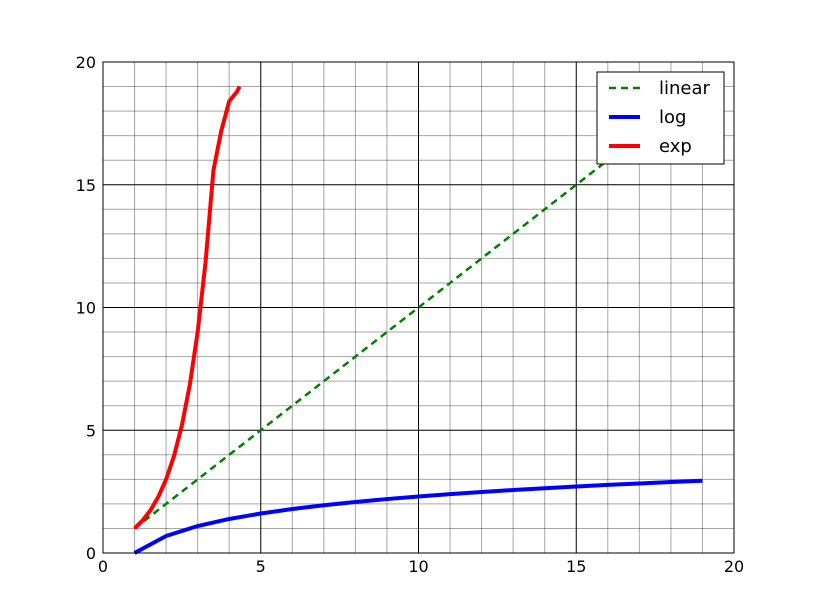 This screenshot has height=615, width=815. What do you see at coordinates (734, 566) in the screenshot?
I see `x-tick-label: 20` at bounding box center [734, 566].